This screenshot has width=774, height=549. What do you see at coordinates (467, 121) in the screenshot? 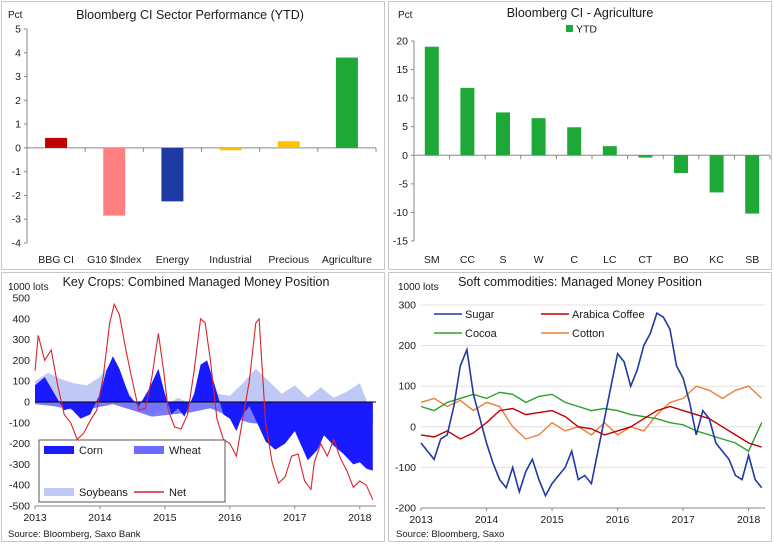
I see `bar-cc` at bounding box center [467, 121].